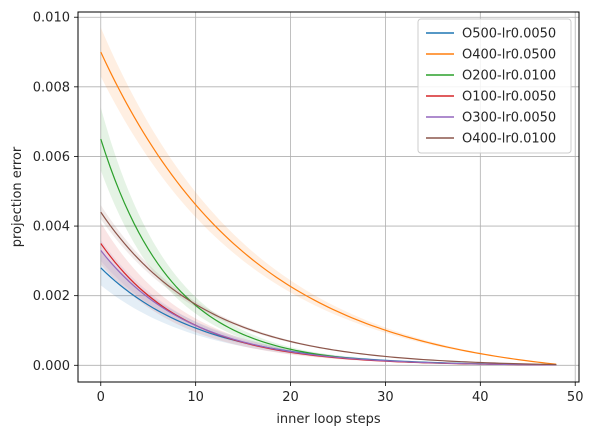 Image resolution: width=589 pixels, height=436 pixels. I want to click on x-axis: 0 10 20 30 40 50, so click(340, 393).